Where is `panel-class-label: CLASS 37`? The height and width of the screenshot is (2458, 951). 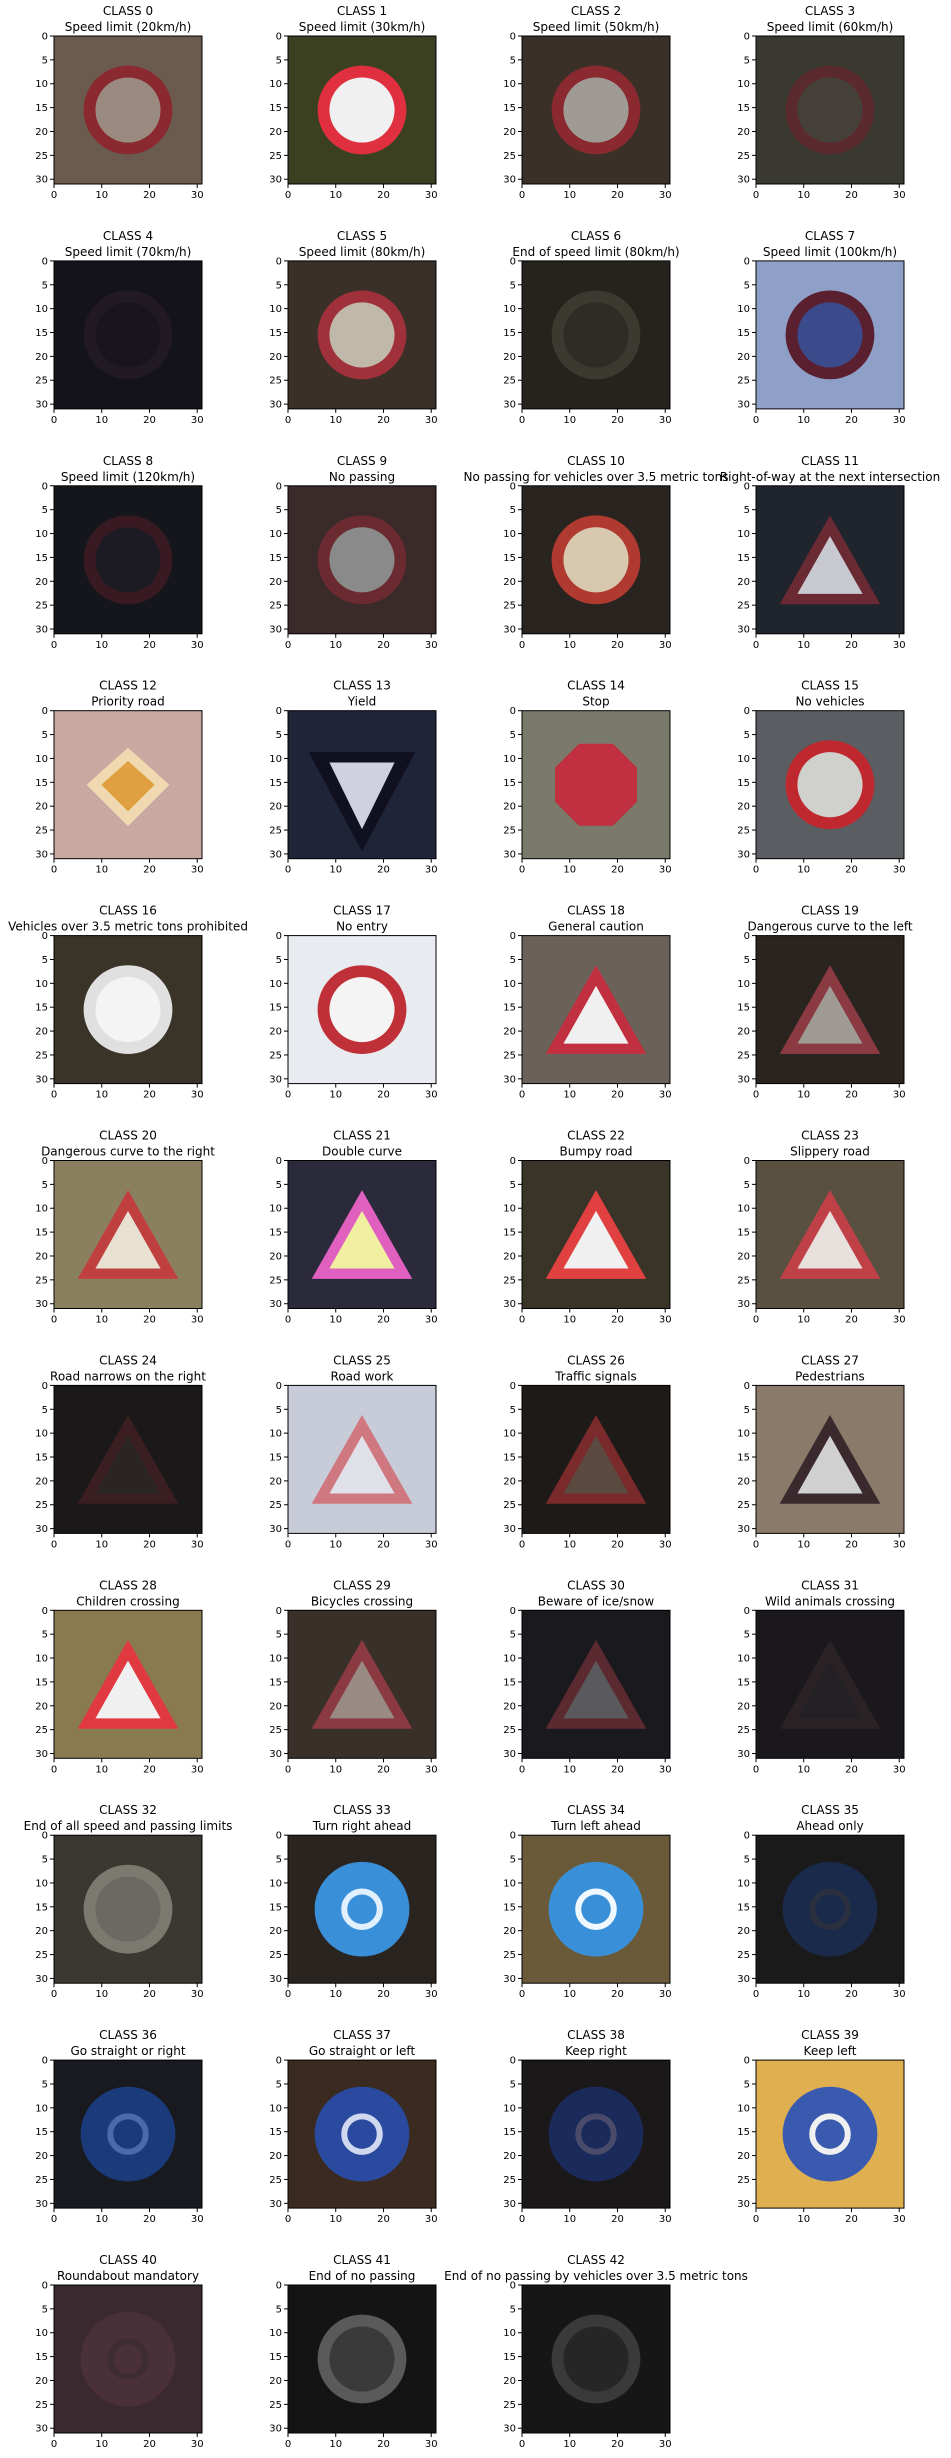 panel-class-label: CLASS 37 is located at coordinates (362, 2035).